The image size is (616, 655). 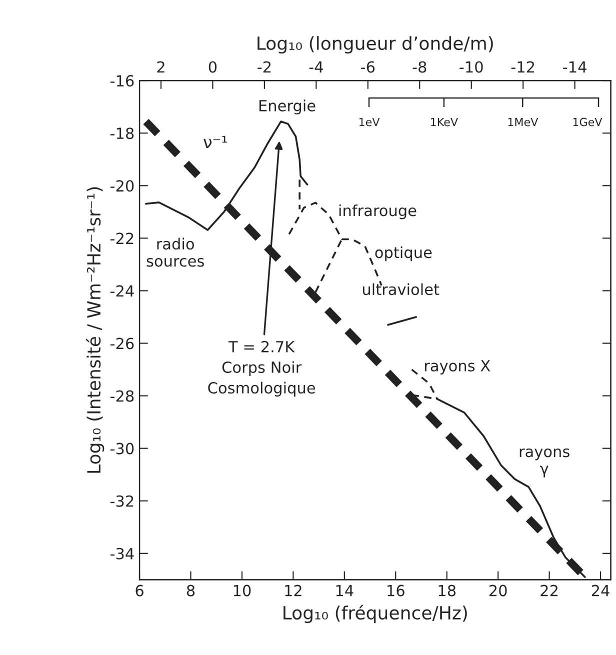 I want to click on annotation: 1MeV, so click(x=523, y=122).